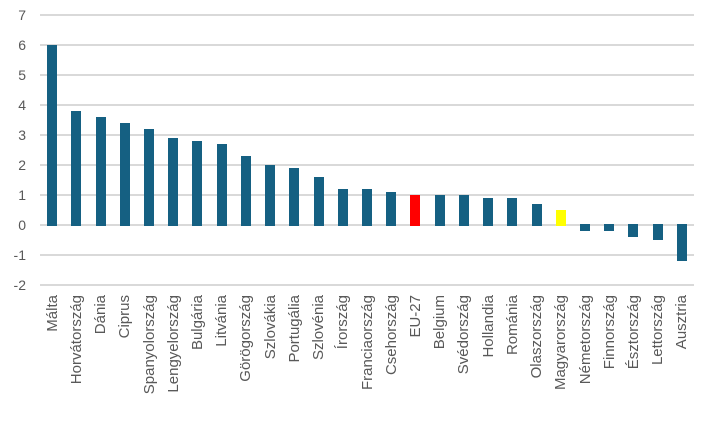 This screenshot has width=712, height=423. What do you see at coordinates (342, 207) in the screenshot?
I see `bar-írország` at bounding box center [342, 207].